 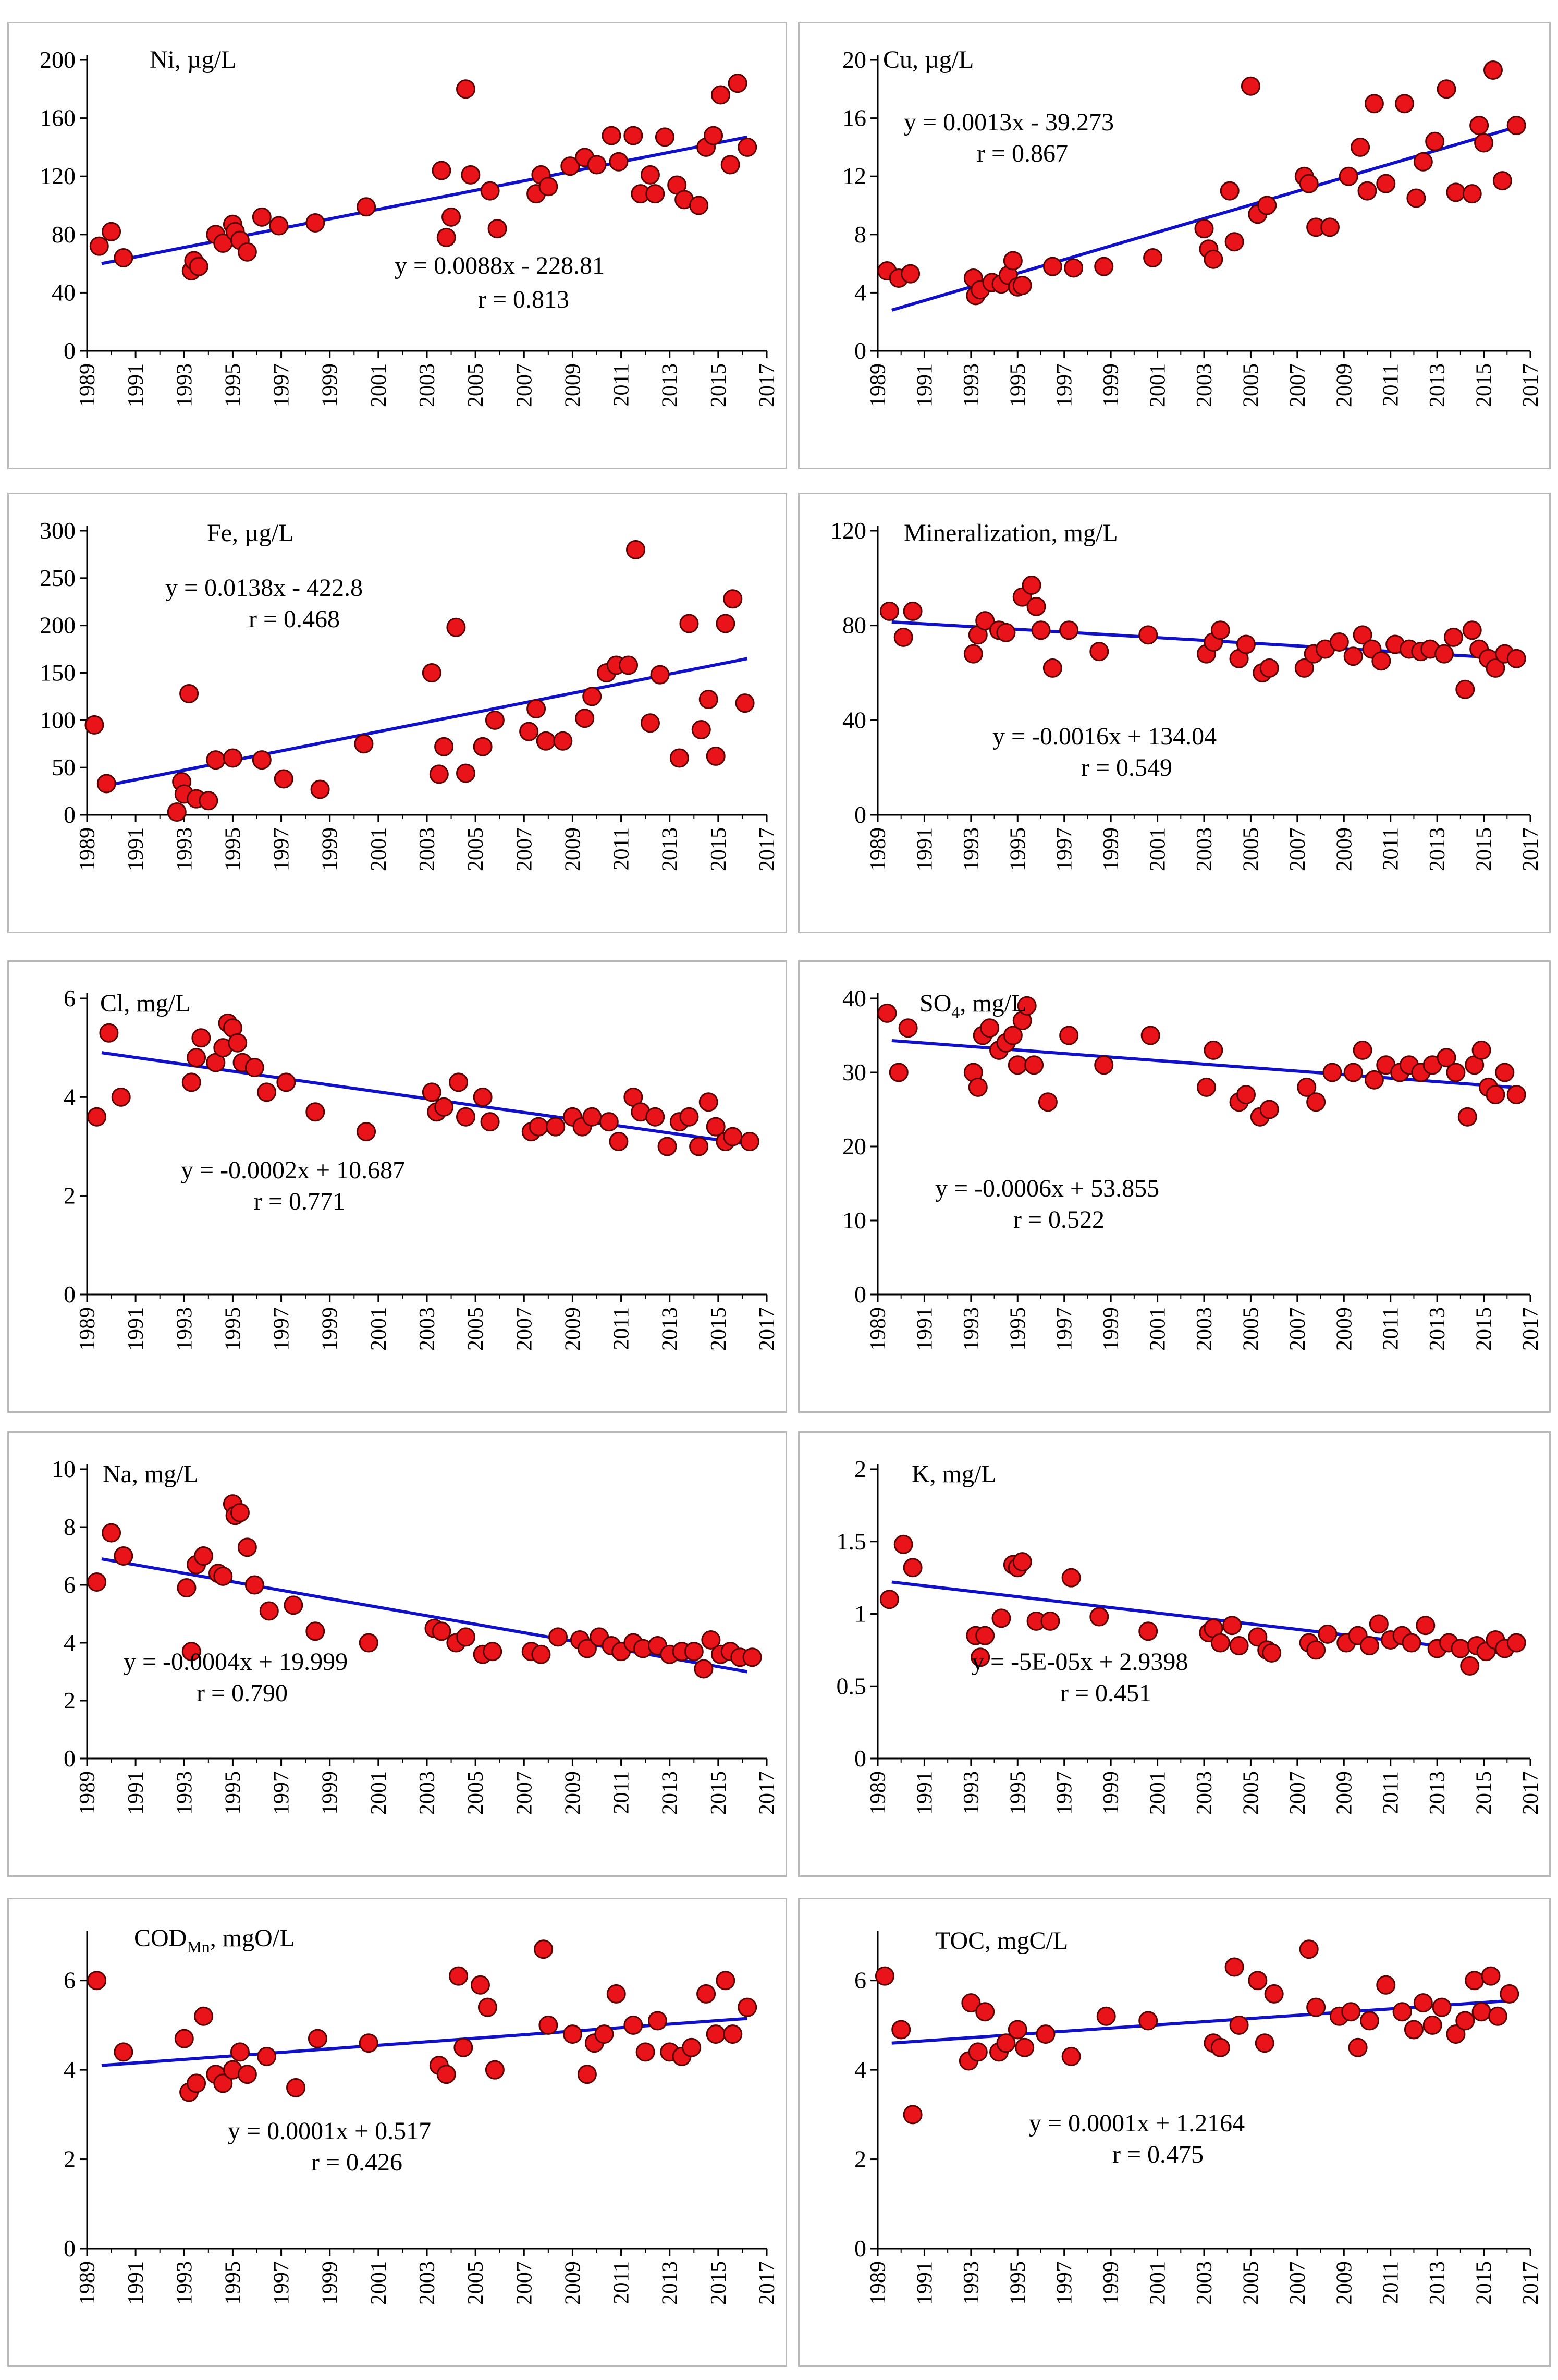 What do you see at coordinates (70, 2248) in the screenshot?
I see `y-tick-label: 0` at bounding box center [70, 2248].